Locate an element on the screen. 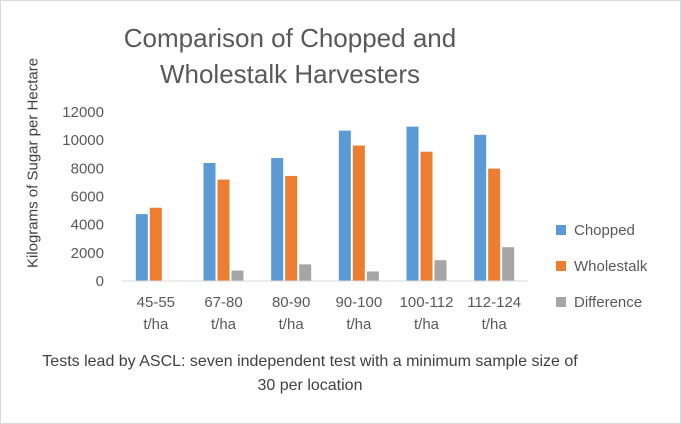 This screenshot has width=681, height=424. y-tick-label: 12000 is located at coordinates (83, 112).